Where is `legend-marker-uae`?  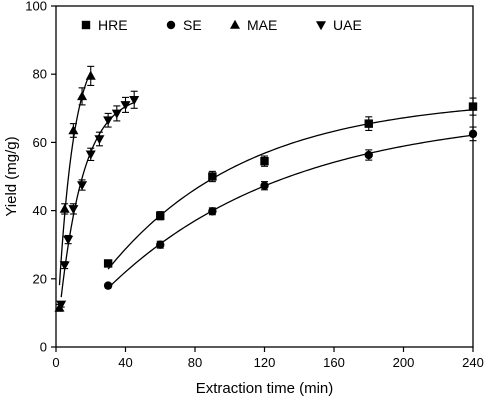 legend-marker-uae is located at coordinates (321, 26).